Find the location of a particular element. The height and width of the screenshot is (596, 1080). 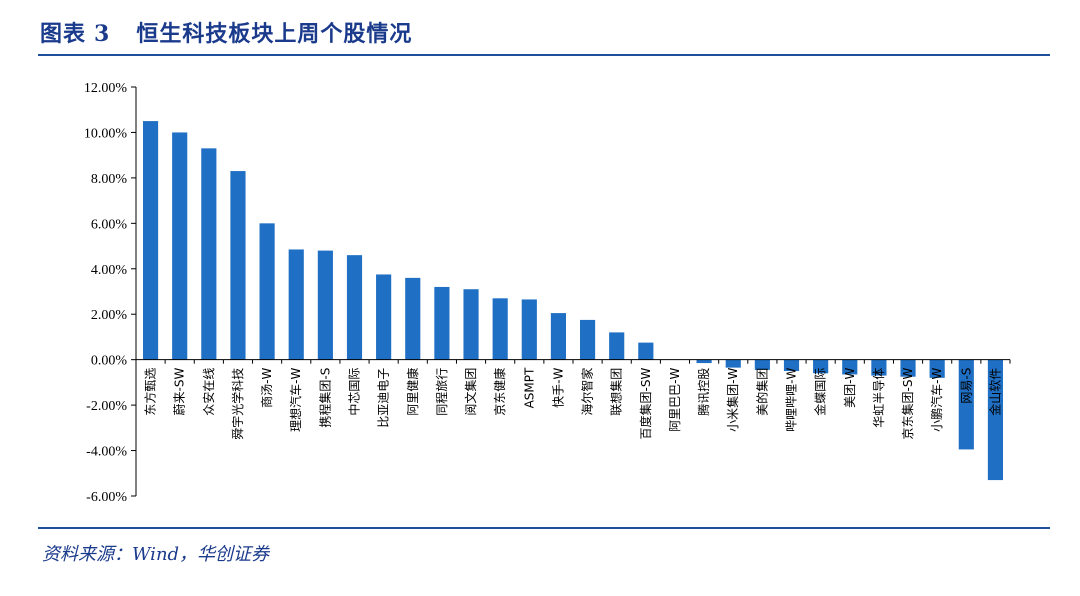

category-label: ASMPT is located at coordinates (529, 387).